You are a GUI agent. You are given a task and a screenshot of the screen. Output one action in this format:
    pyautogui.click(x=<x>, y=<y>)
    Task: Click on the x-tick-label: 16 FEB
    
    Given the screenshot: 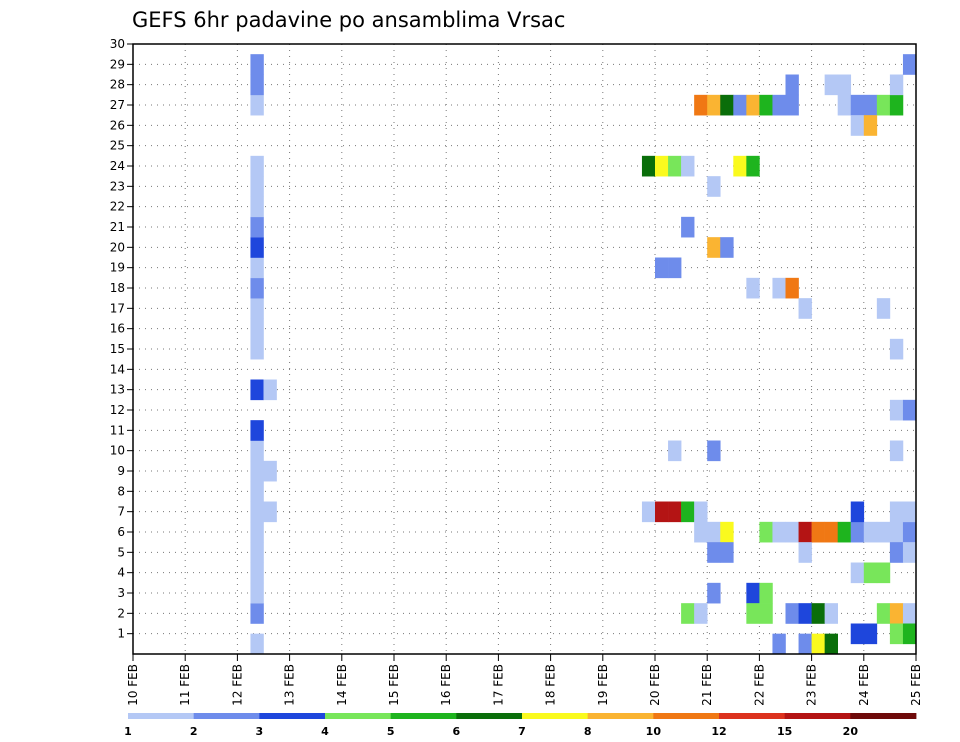 What is the action you would take?
    pyautogui.click(x=446, y=685)
    